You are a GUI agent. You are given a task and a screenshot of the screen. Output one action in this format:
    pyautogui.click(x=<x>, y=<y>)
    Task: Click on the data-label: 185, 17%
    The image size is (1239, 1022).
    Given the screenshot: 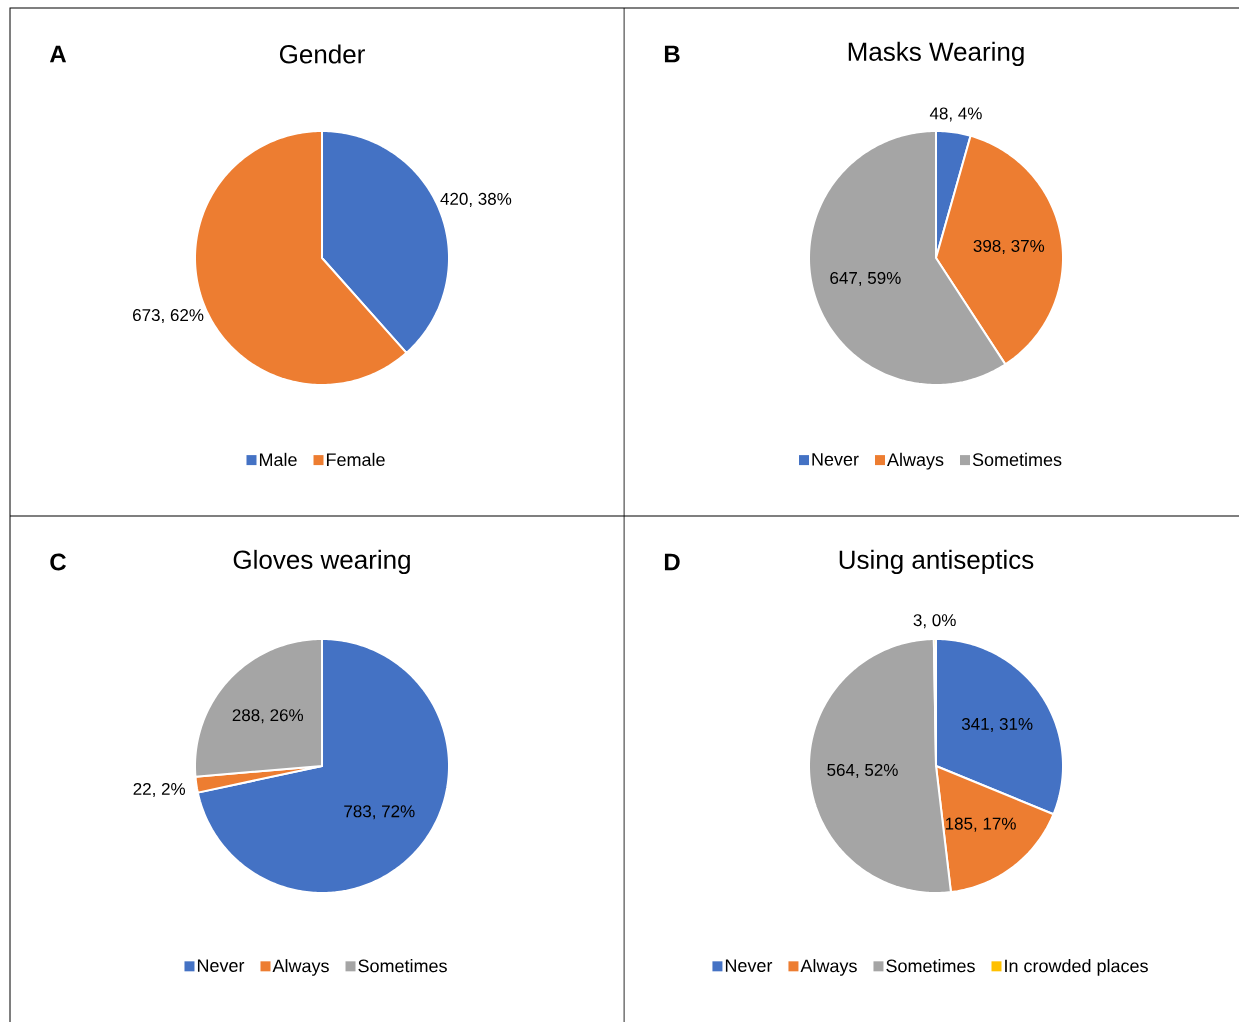 What is the action you would take?
    pyautogui.click(x=980, y=824)
    